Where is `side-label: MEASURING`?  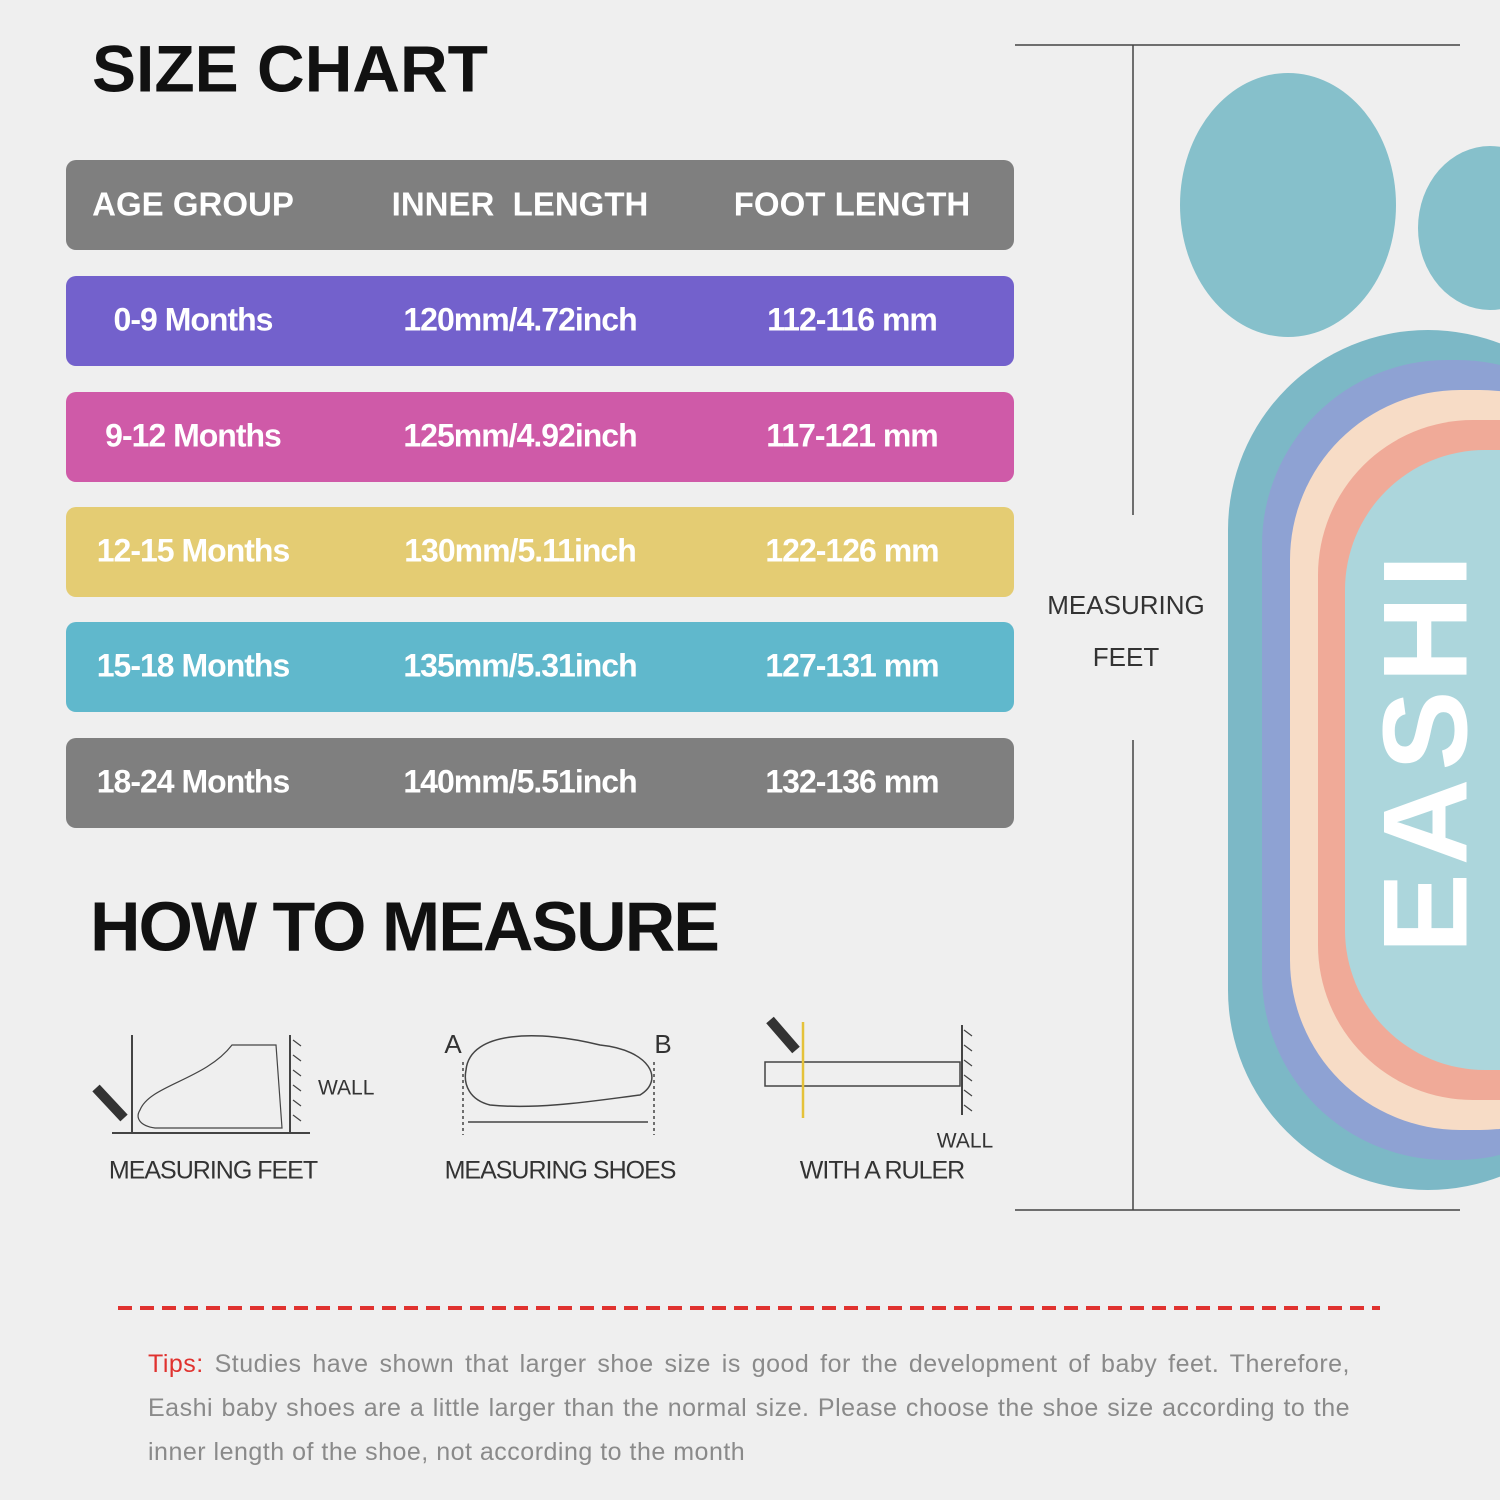 side-label: MEASURING is located at coordinates (1125, 605).